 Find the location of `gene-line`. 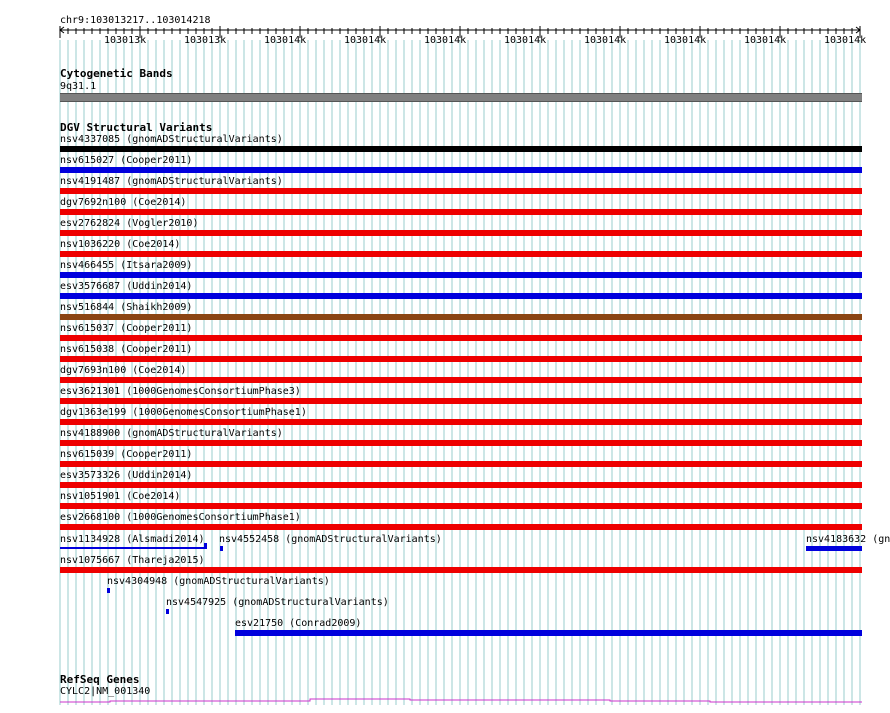

gene-line is located at coordinates (461, 700).